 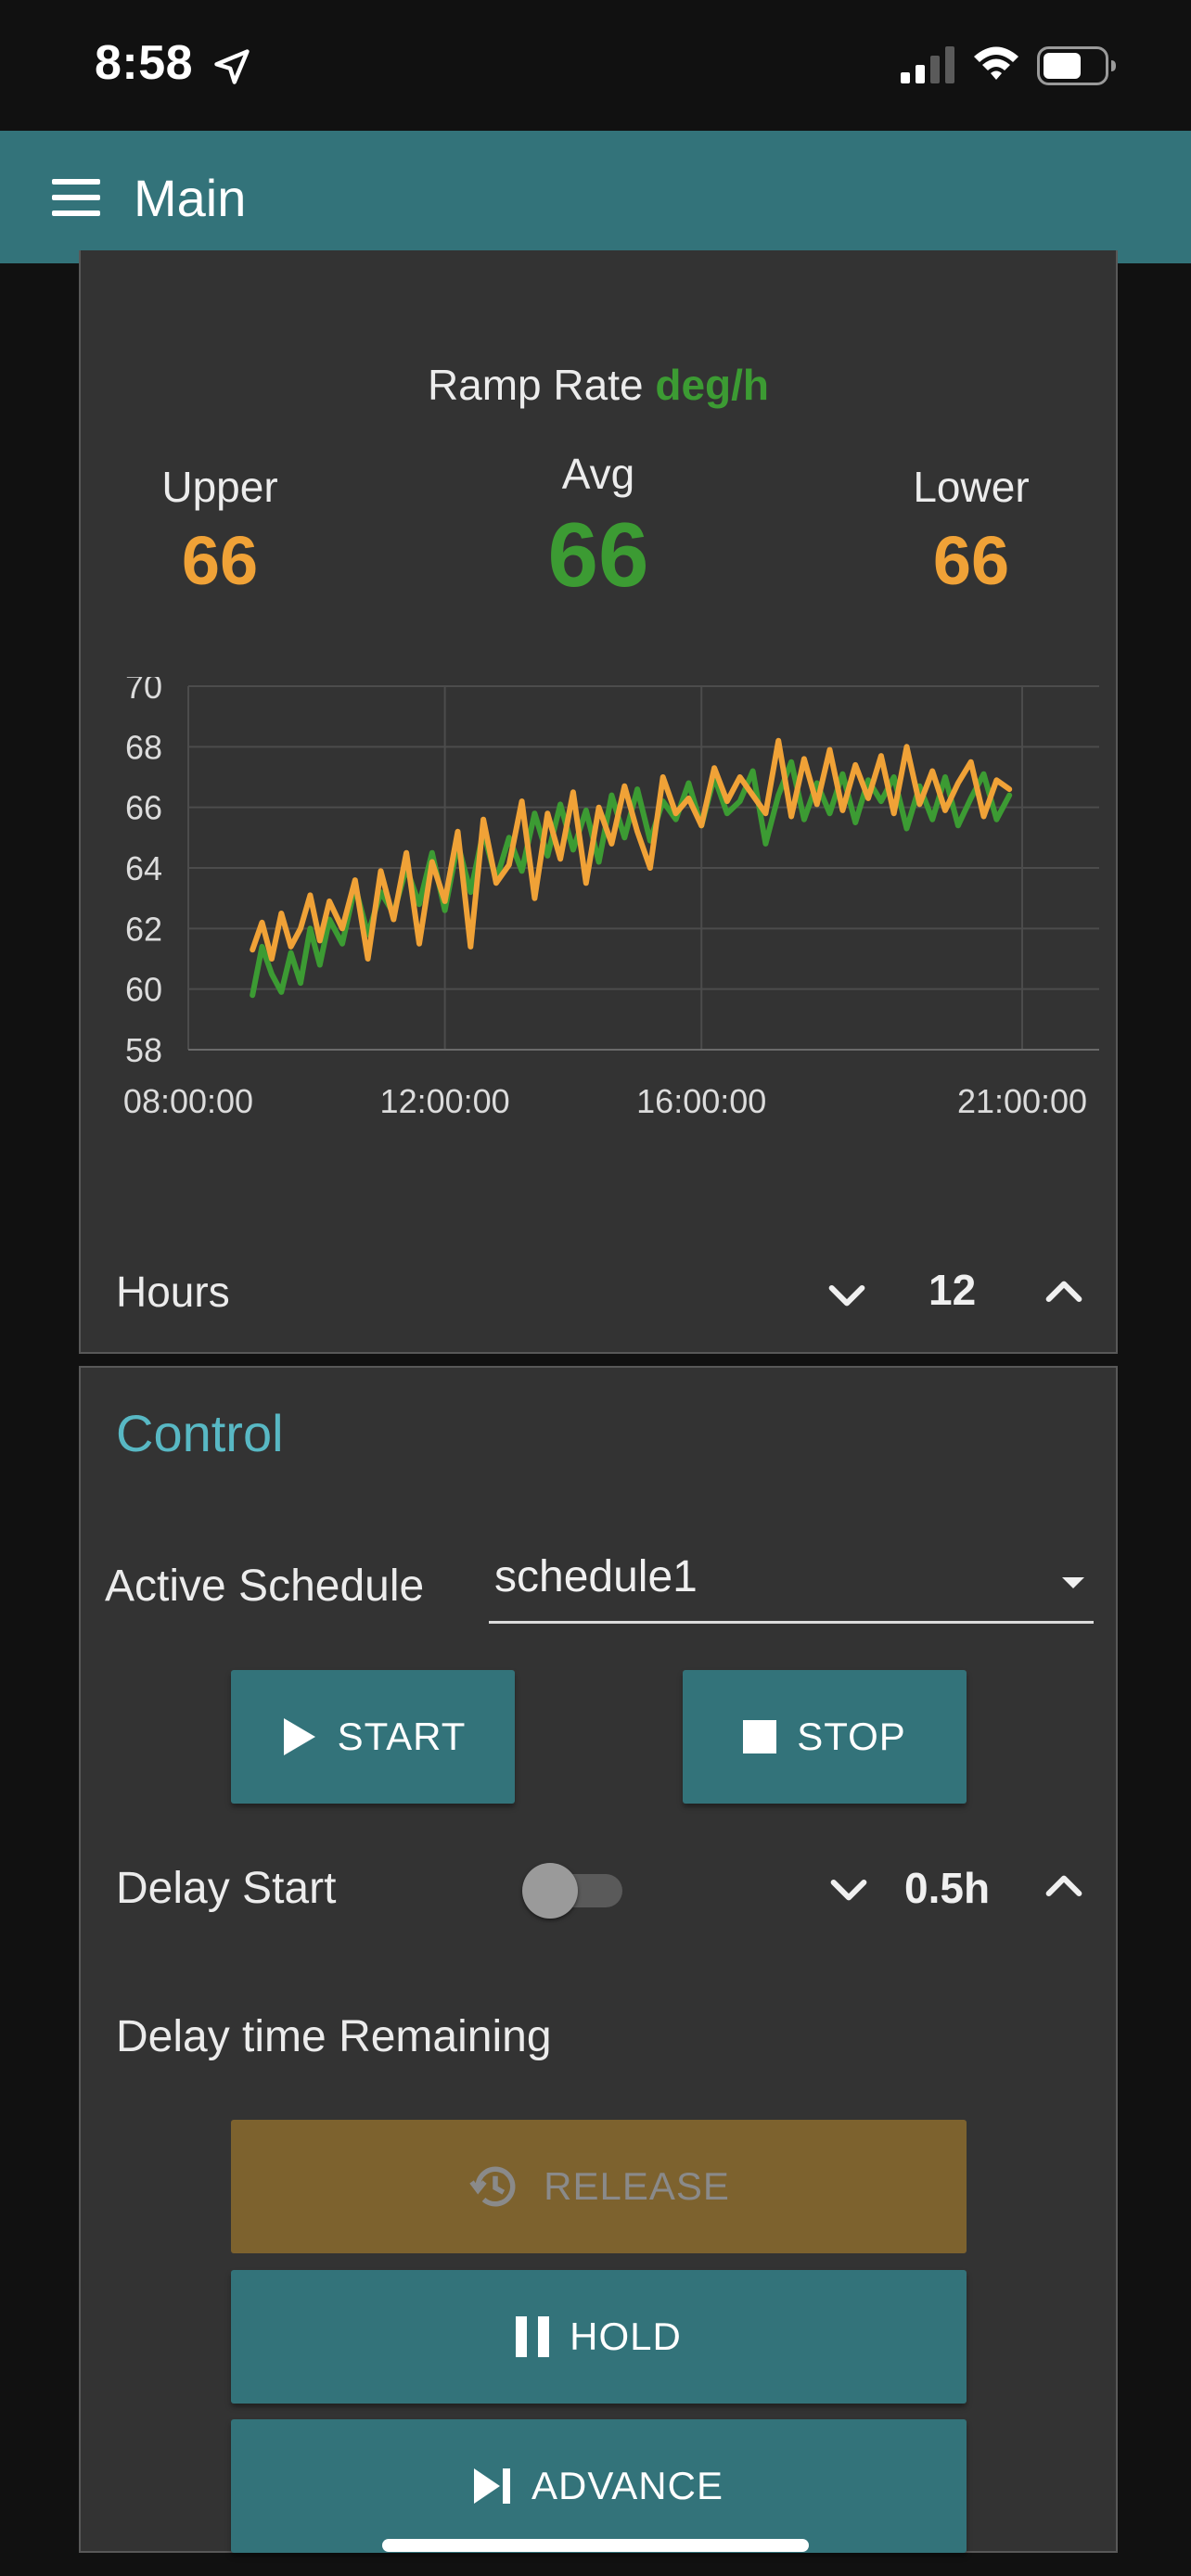 I want to click on hold-button-label: HOLD, so click(x=626, y=2337).